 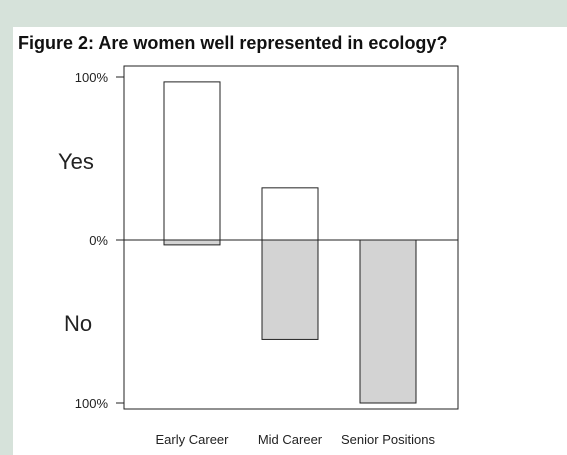 What do you see at coordinates (78, 323) in the screenshot?
I see `no-label: No` at bounding box center [78, 323].